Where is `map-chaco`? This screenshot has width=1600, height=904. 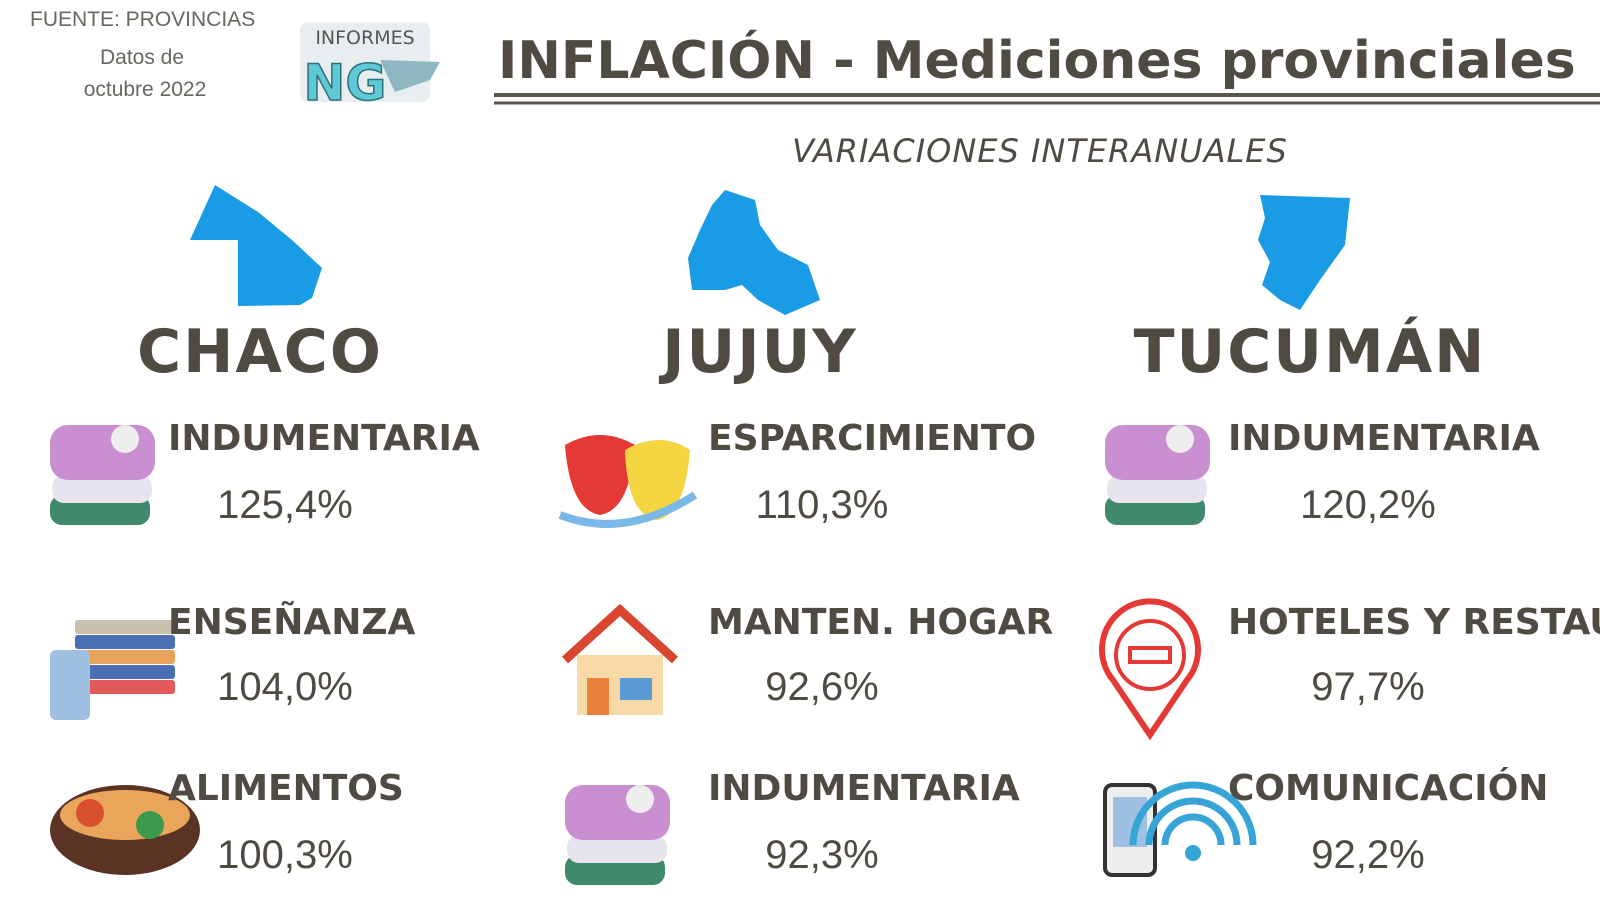 map-chaco is located at coordinates (256, 245).